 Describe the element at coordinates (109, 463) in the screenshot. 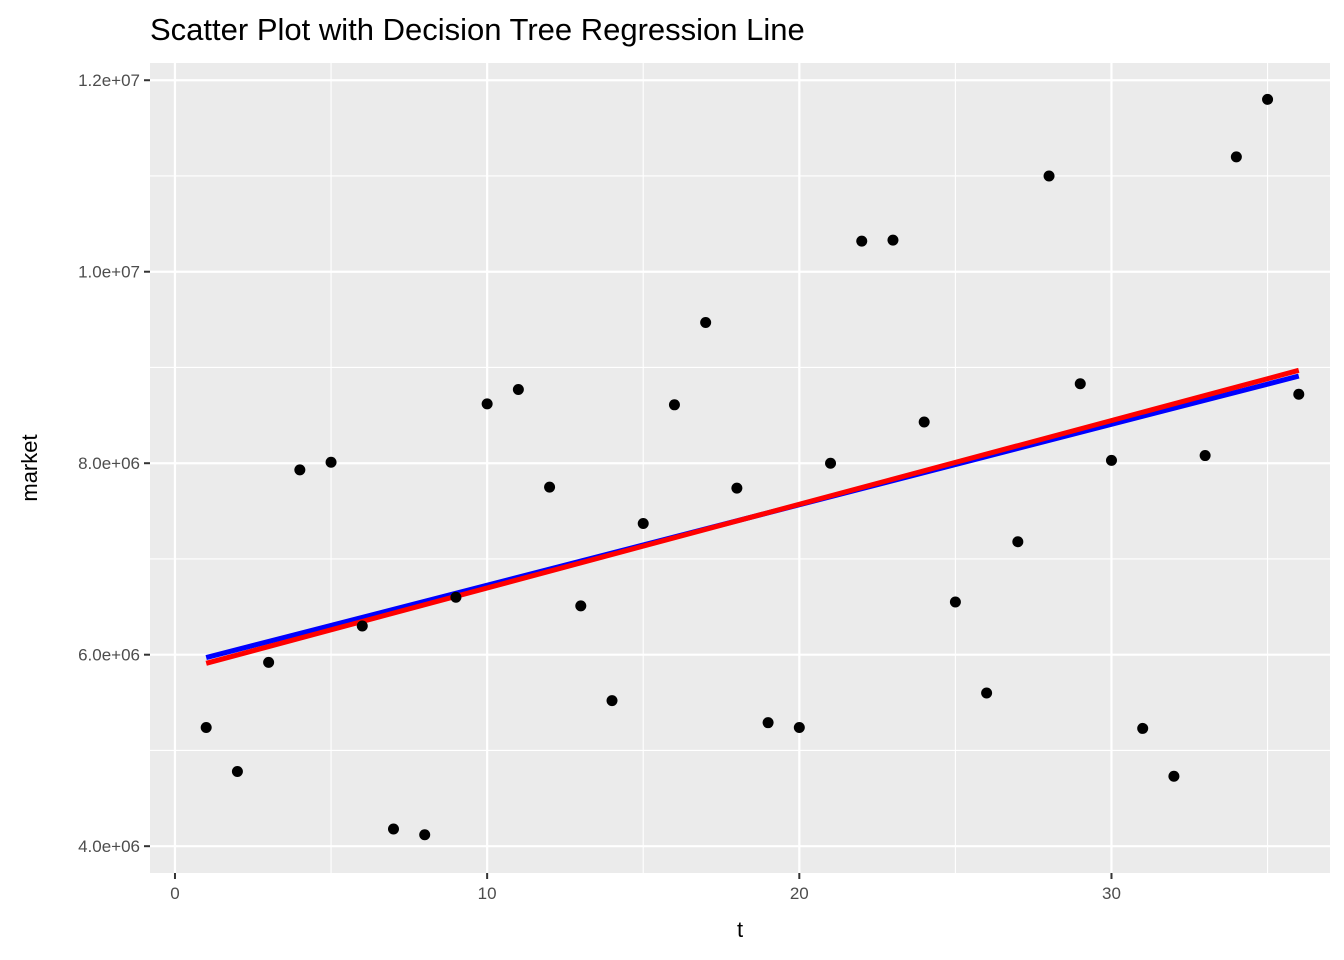

I see `y-tick-label: 8.0e+06` at that location.